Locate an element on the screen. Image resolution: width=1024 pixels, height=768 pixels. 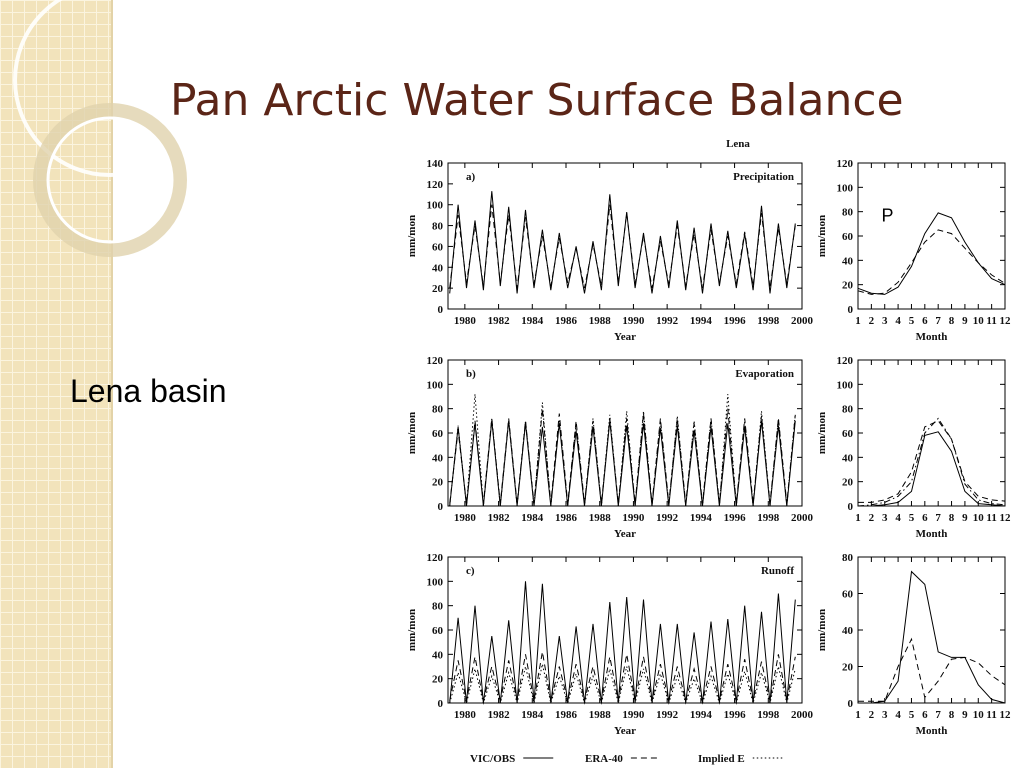
legend-label: VIC/OBS is located at coordinates (492, 759).